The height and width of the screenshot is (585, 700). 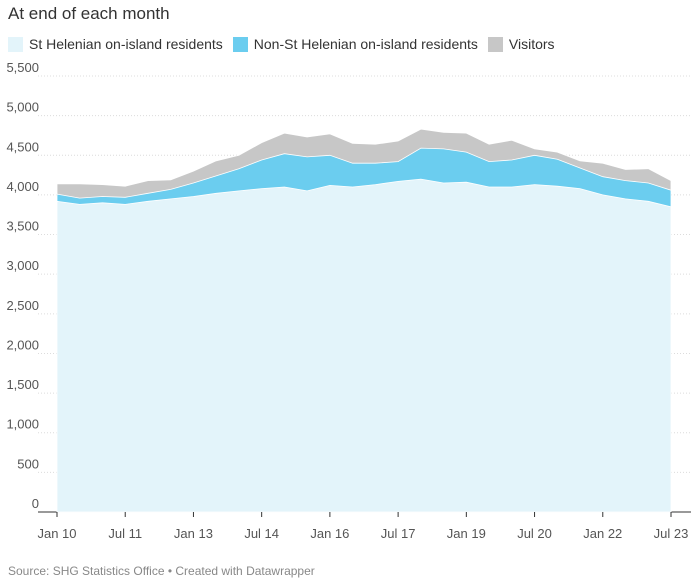 What do you see at coordinates (22, 67) in the screenshot?
I see `y-tick-label: 5,500` at bounding box center [22, 67].